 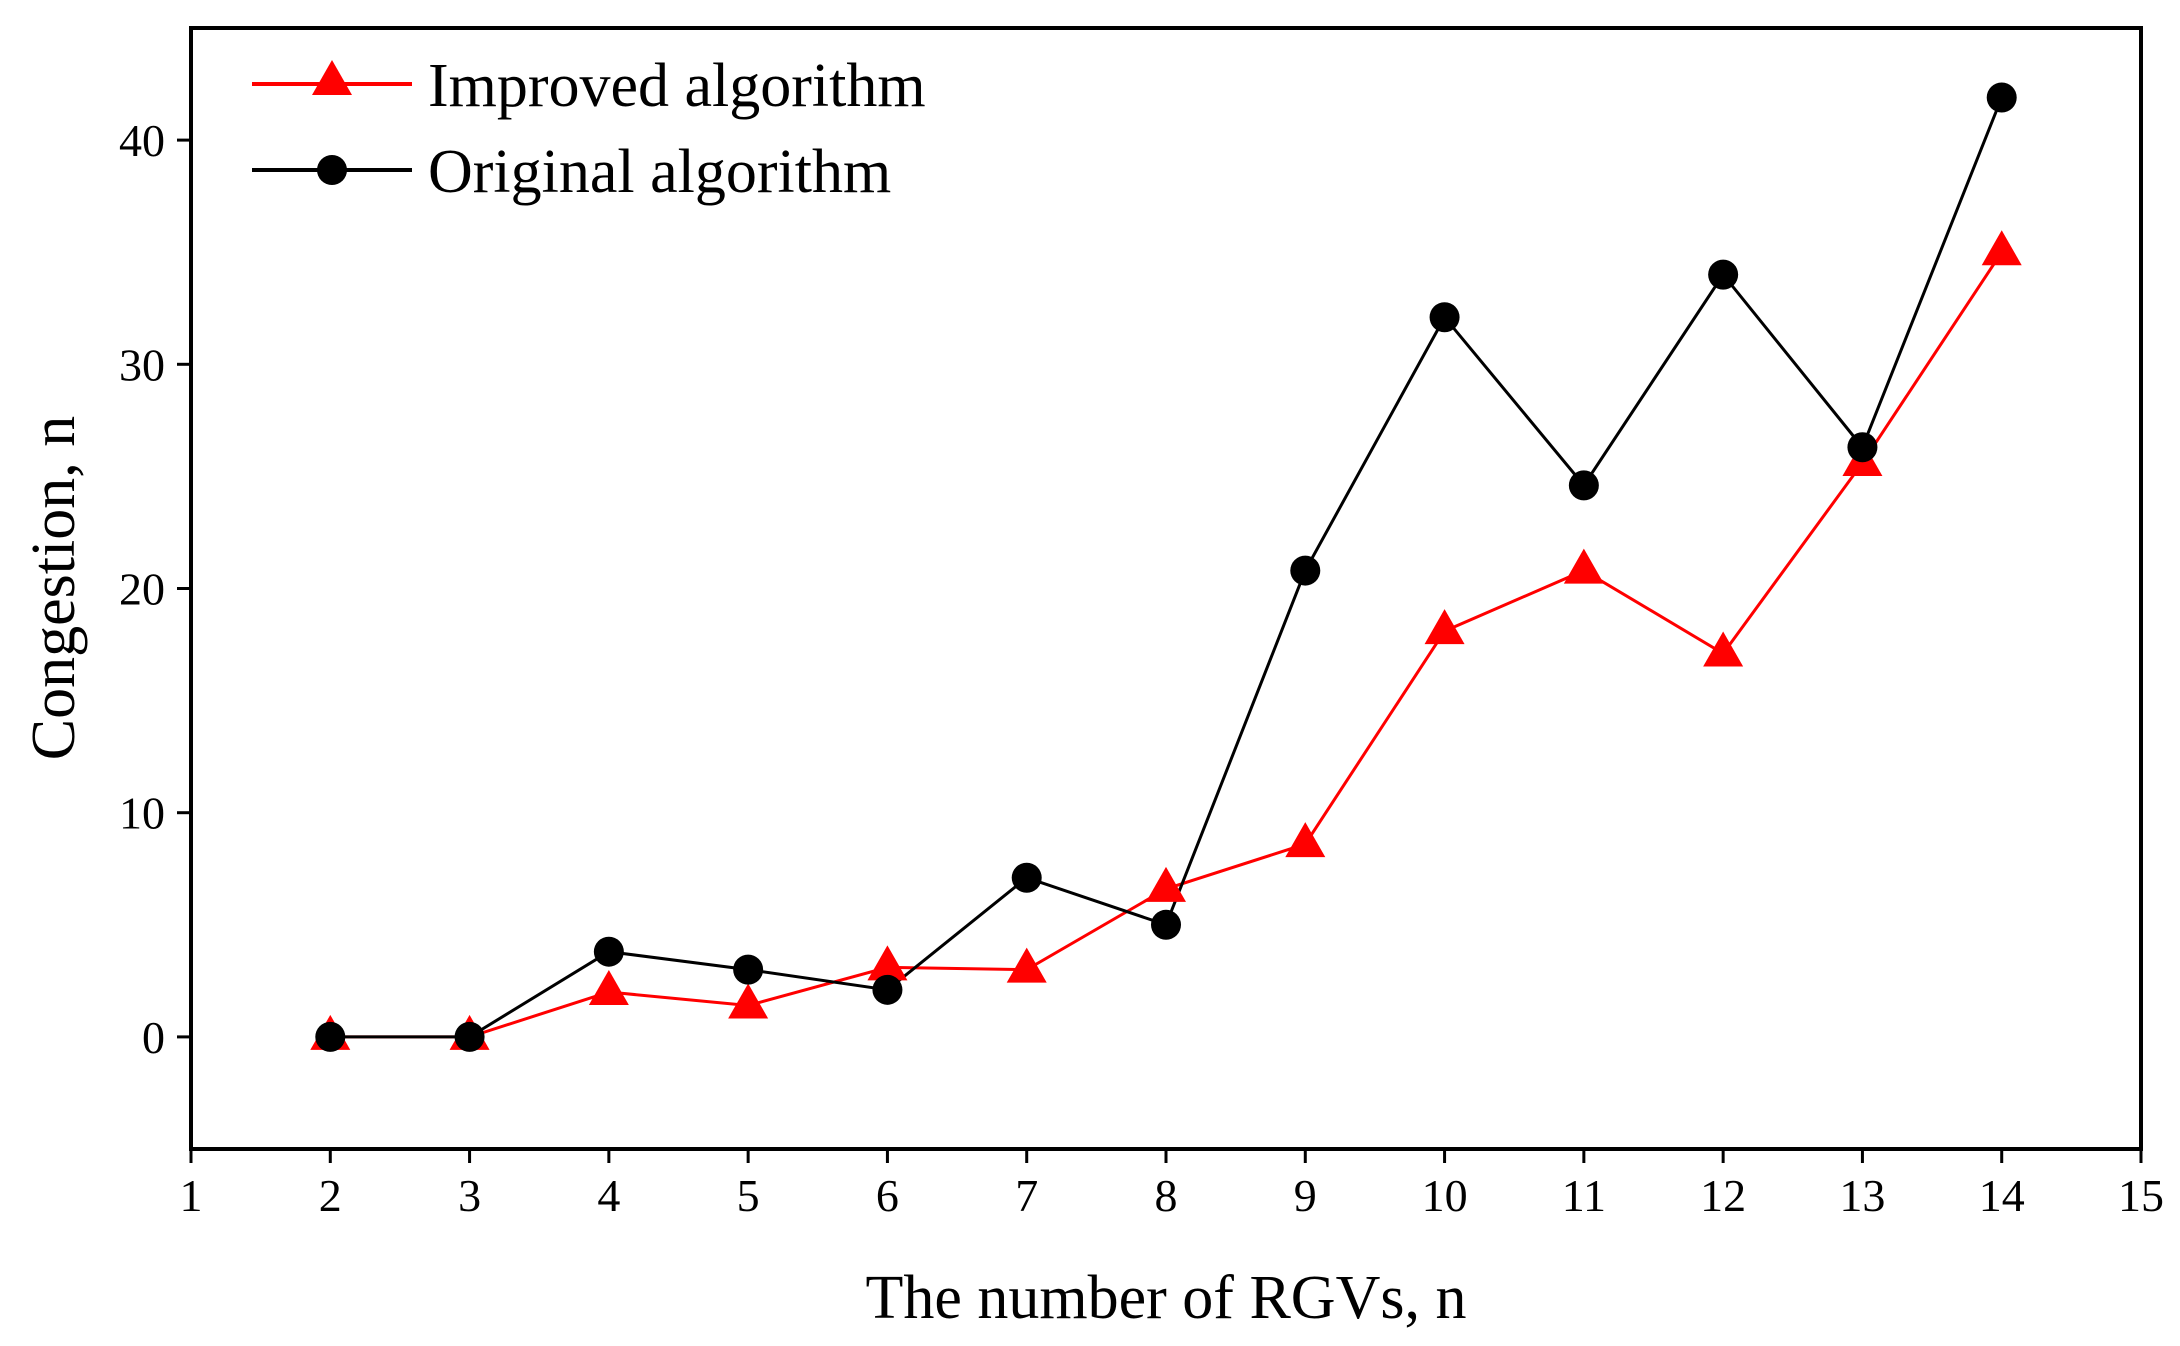 I want to click on legend-marker-improved, so click(x=332, y=77).